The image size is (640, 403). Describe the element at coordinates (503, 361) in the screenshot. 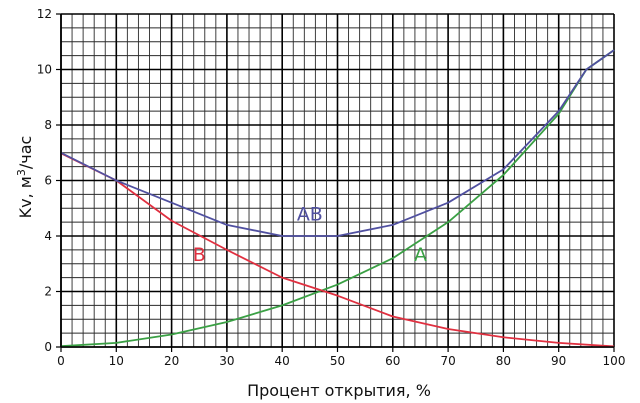

I see `x-tick-label: 80` at that location.